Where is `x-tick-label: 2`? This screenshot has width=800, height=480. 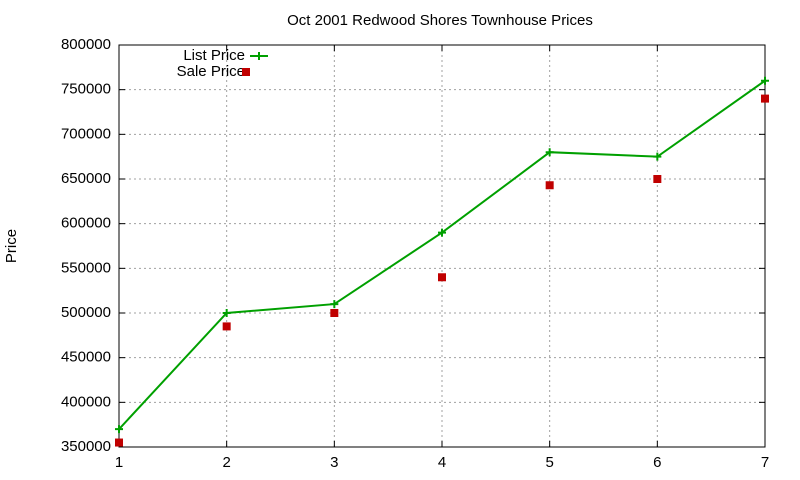 x-tick-label: 2 is located at coordinates (226, 462).